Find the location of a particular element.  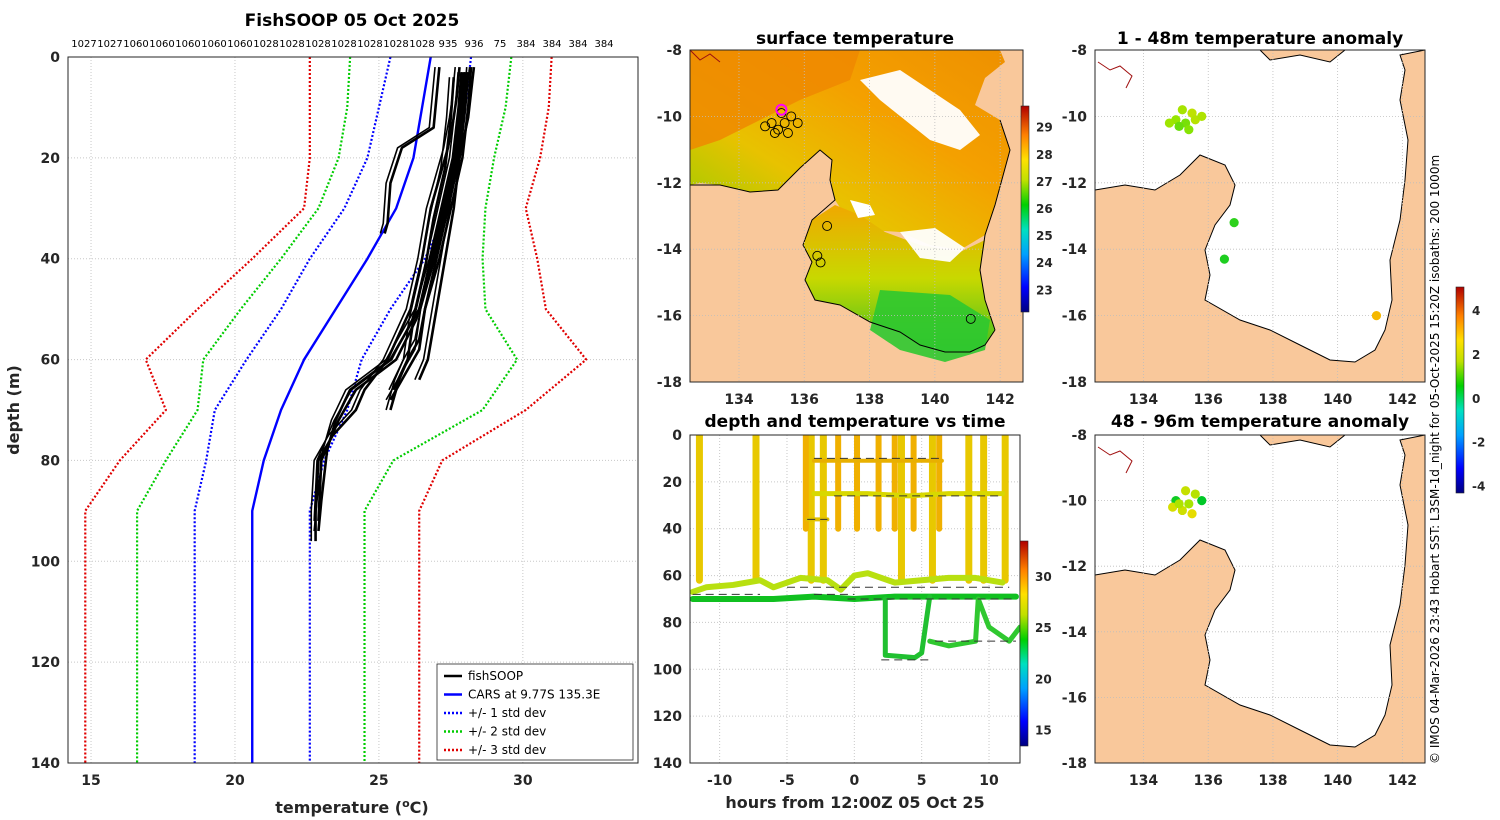

ts-ytick-label: 60 is located at coordinates (673, 577).